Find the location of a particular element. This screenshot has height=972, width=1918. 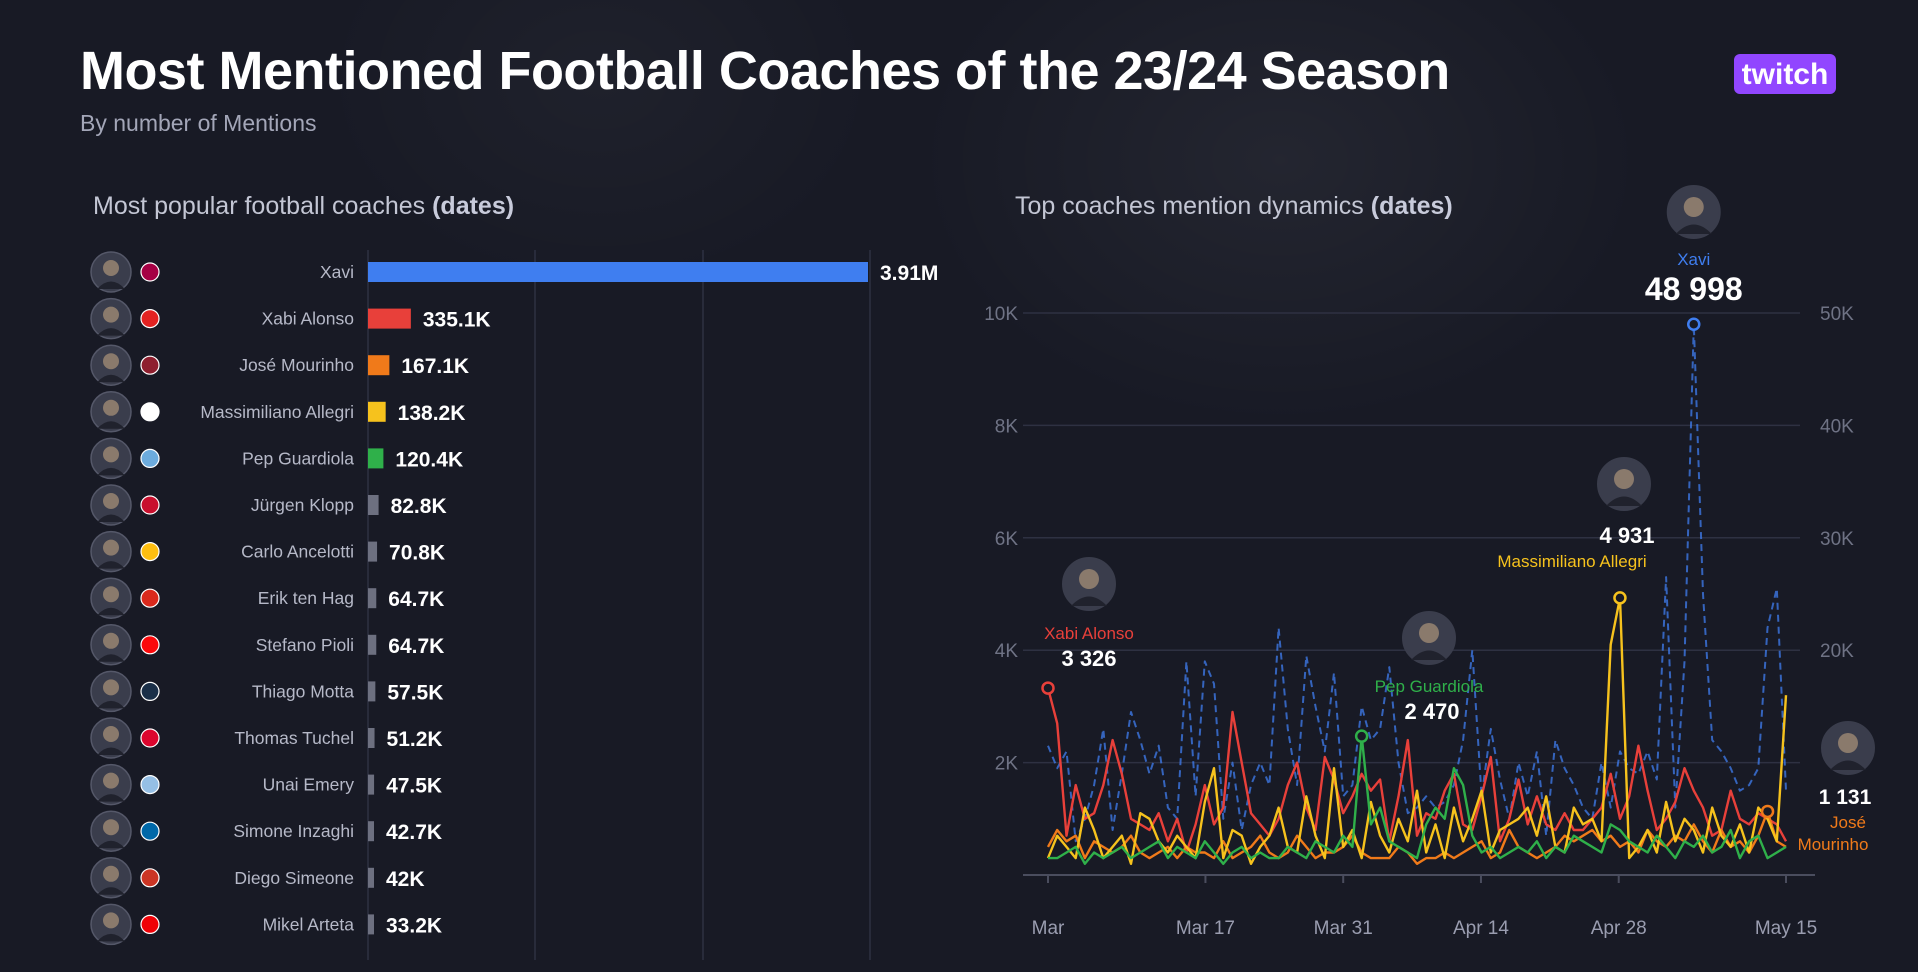

bar-value-label: 82.8K is located at coordinates (419, 506).